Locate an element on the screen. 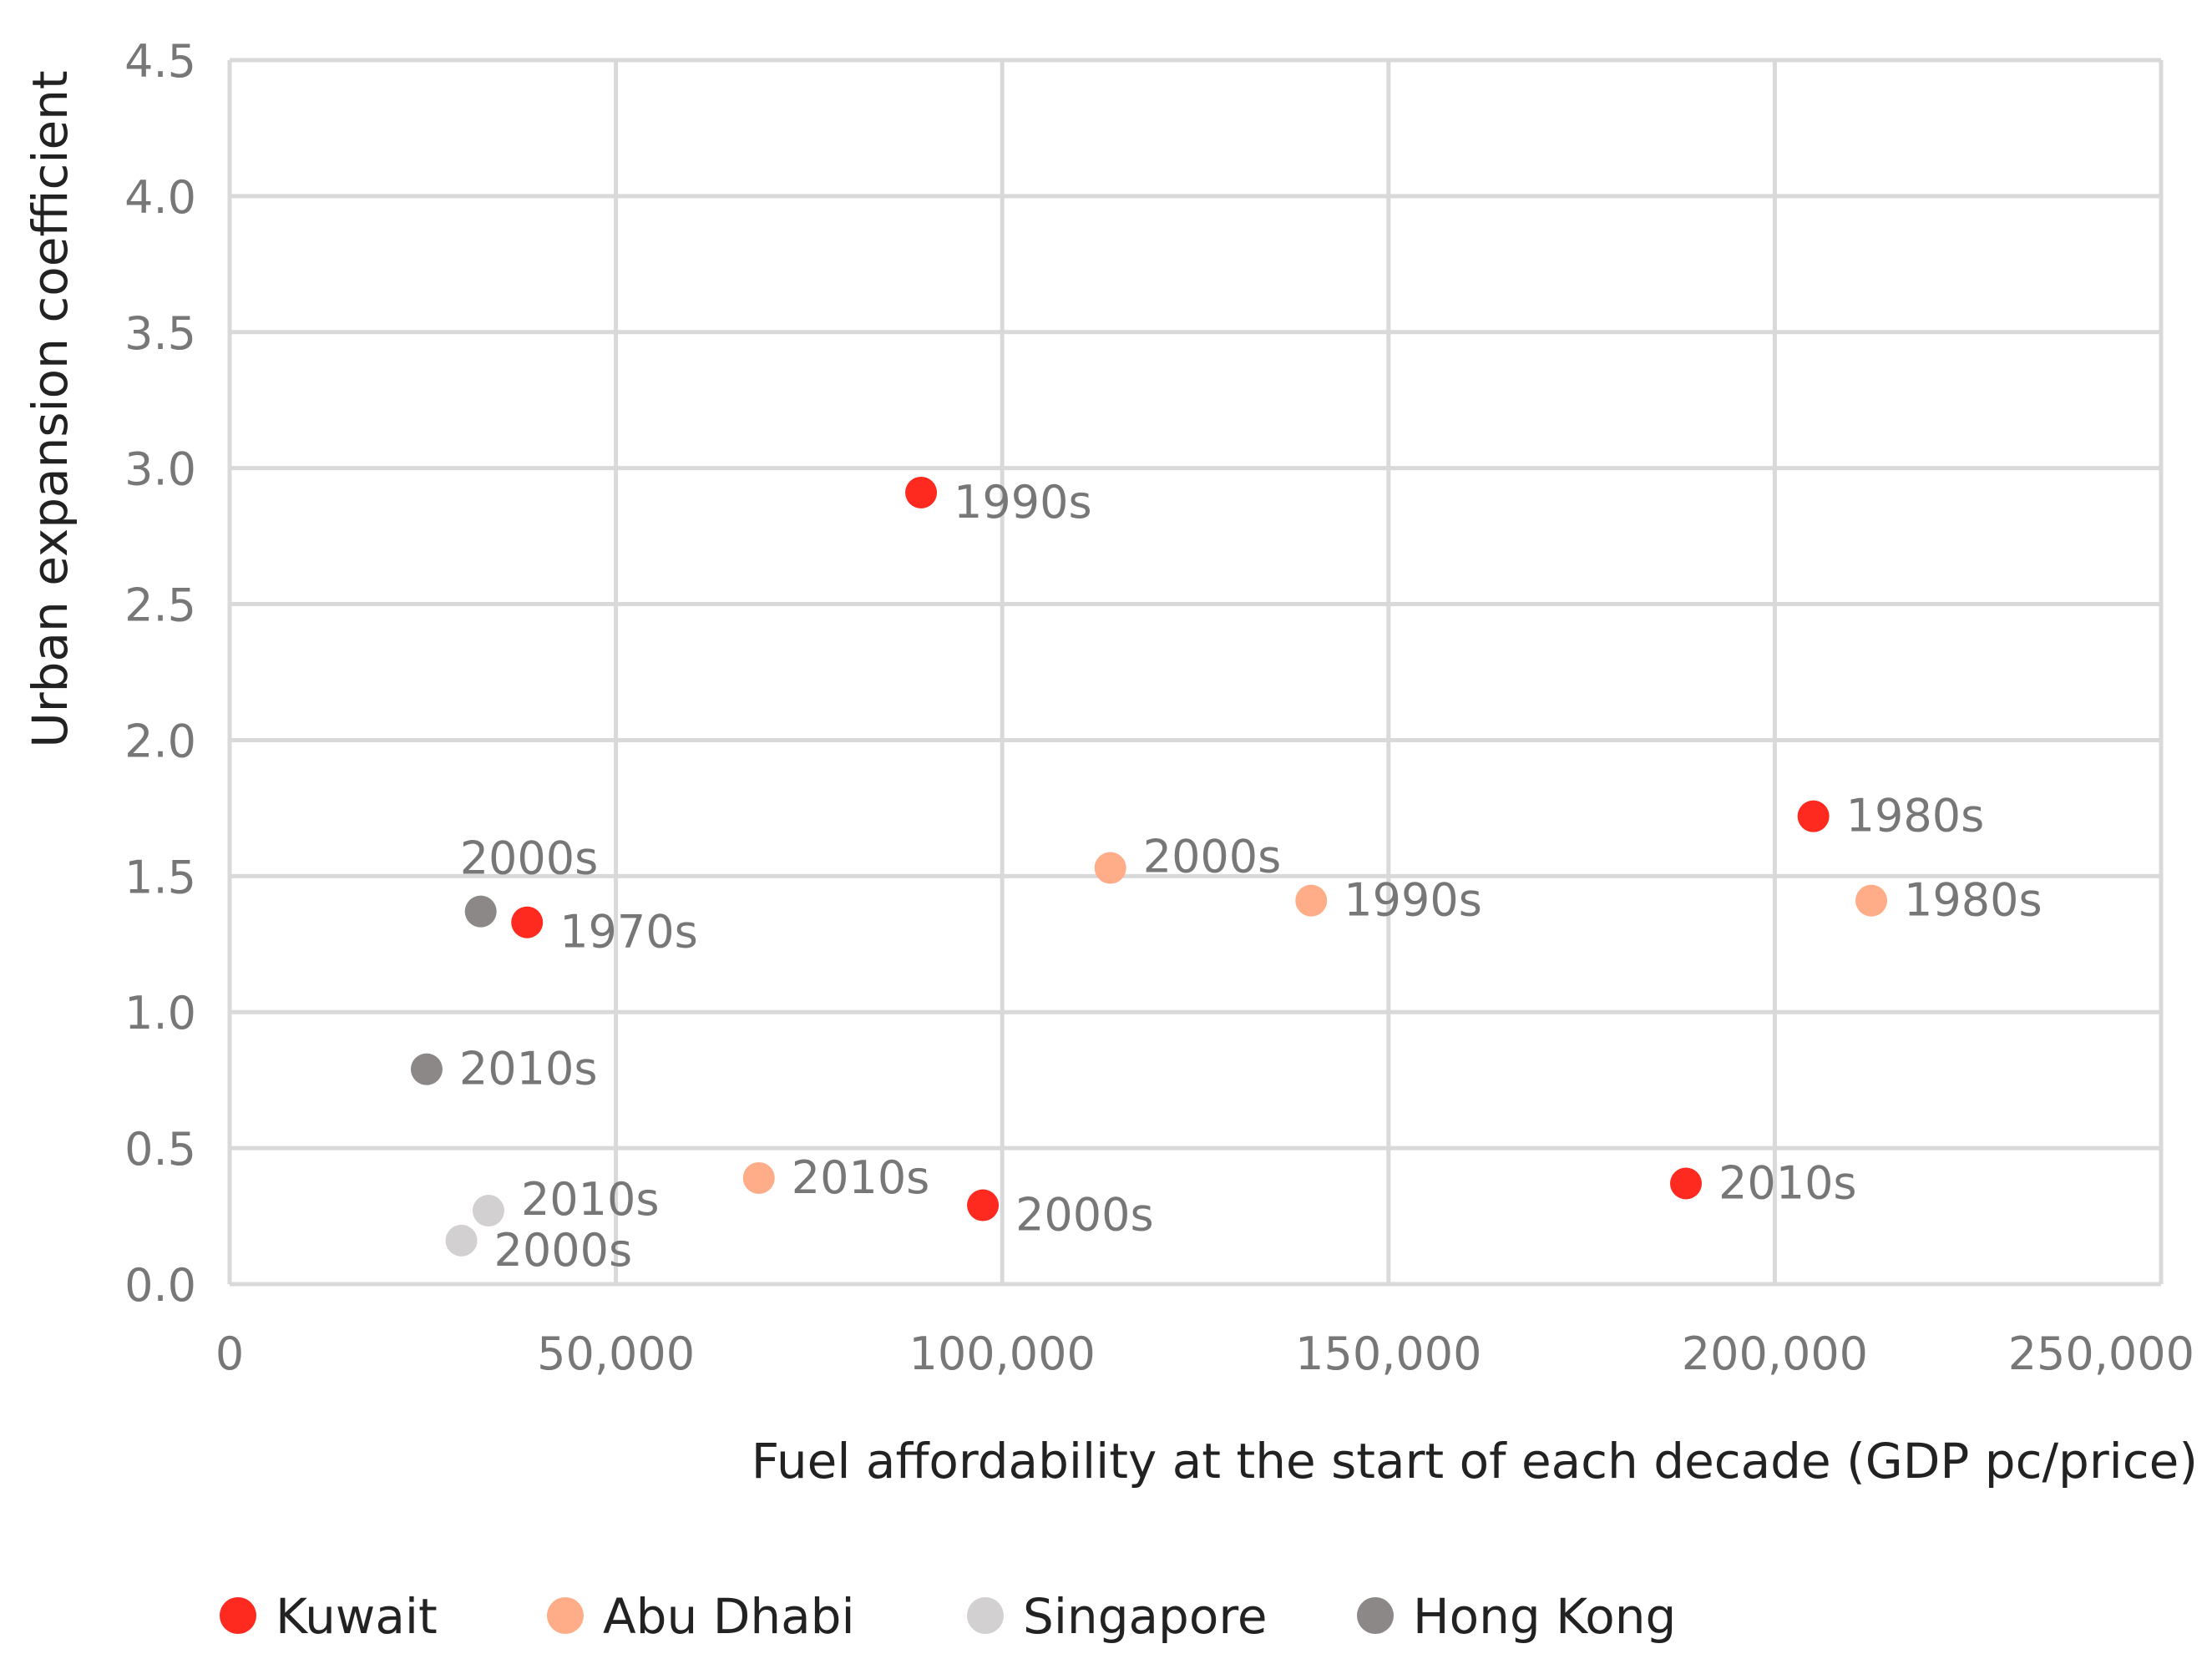 The width and height of the screenshot is (2212, 1669). y-tick-label: 0.0 is located at coordinates (160, 1286).